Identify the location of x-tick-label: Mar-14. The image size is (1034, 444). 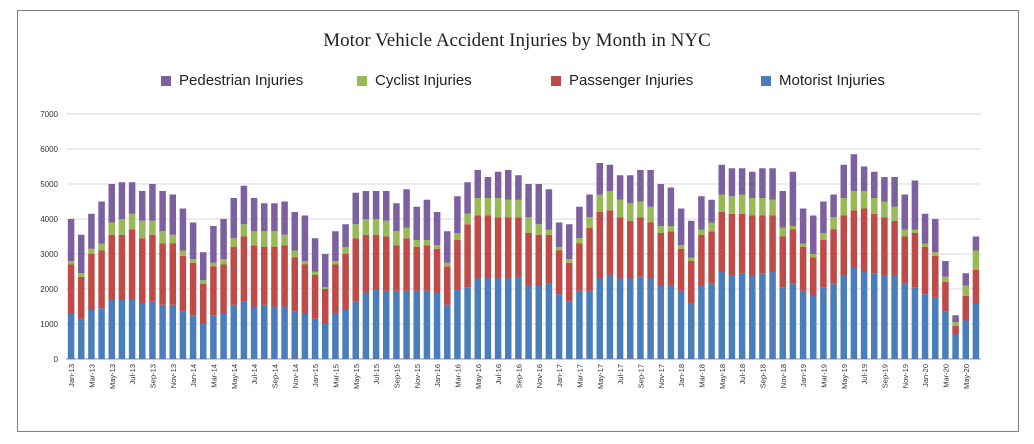
(213, 376).